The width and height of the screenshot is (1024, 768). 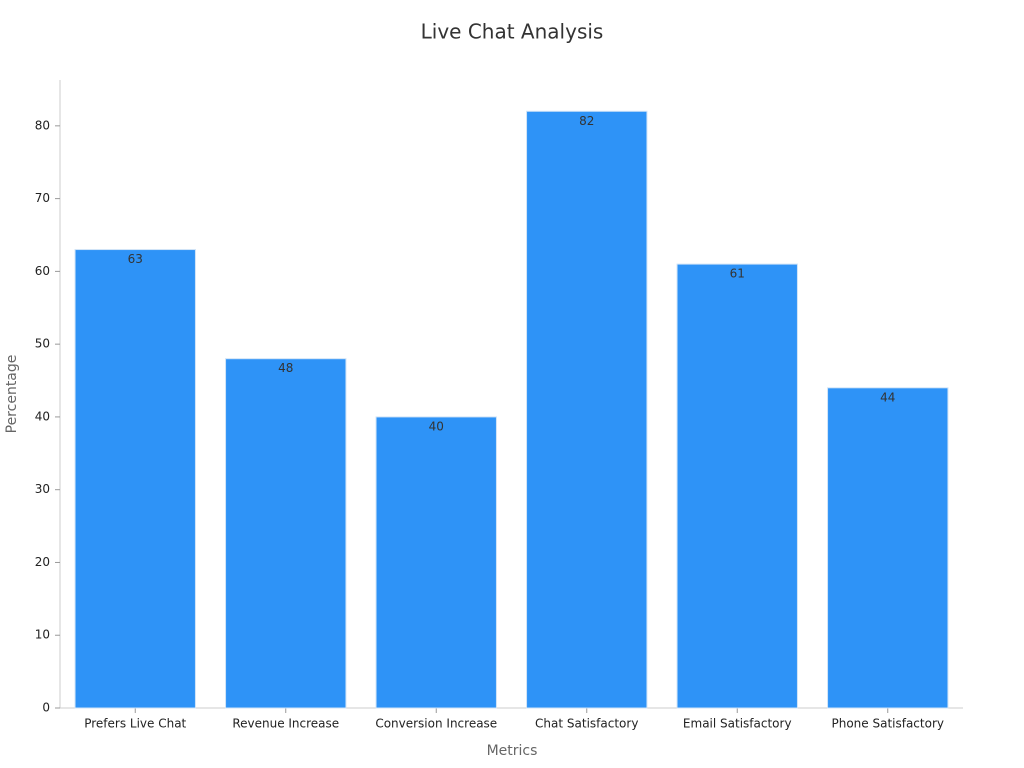 What do you see at coordinates (737, 724) in the screenshot?
I see `x-tick-label: Email Satisfactory` at bounding box center [737, 724].